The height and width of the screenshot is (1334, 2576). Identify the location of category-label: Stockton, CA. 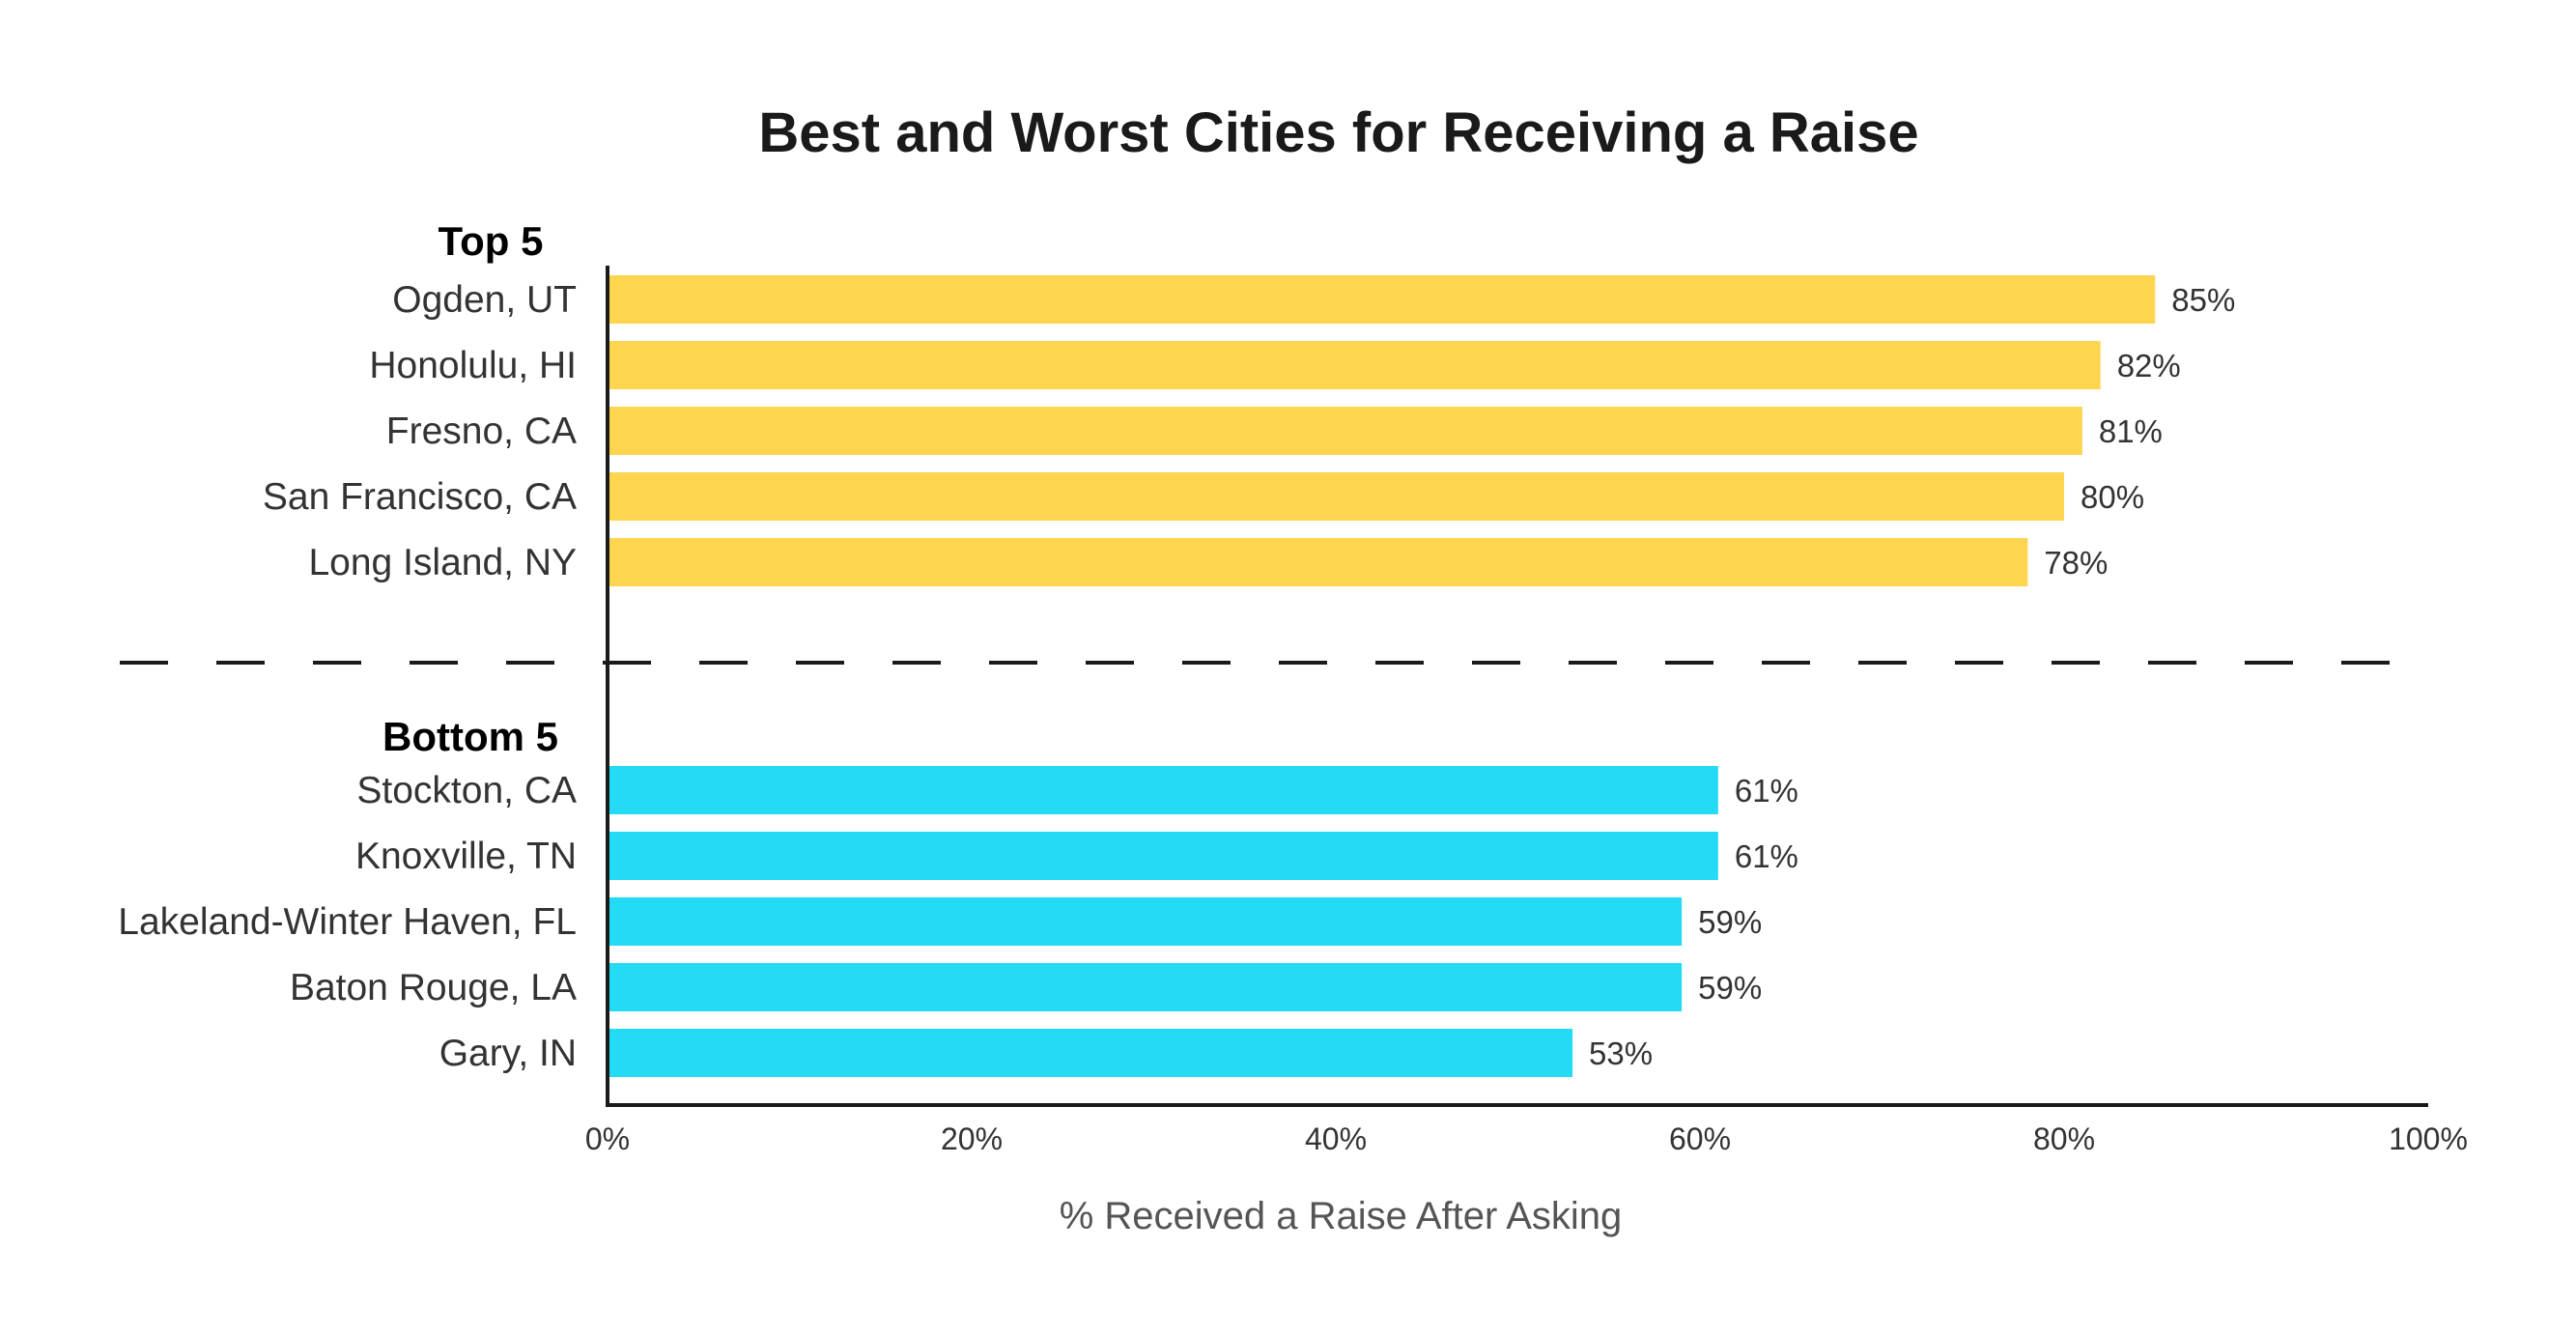
(466, 790).